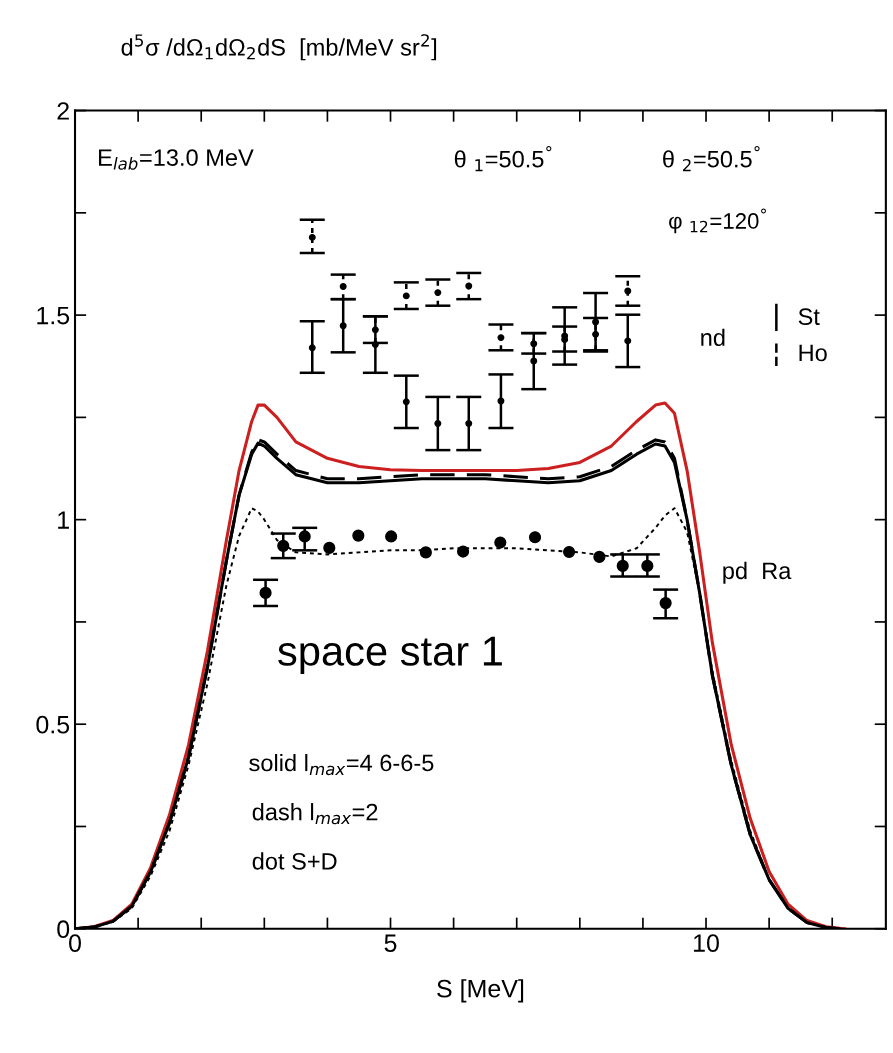 Image resolution: width=893 pixels, height=1053 pixels. Describe the element at coordinates (63, 929) in the screenshot. I see `y-tick-label: 0` at that location.